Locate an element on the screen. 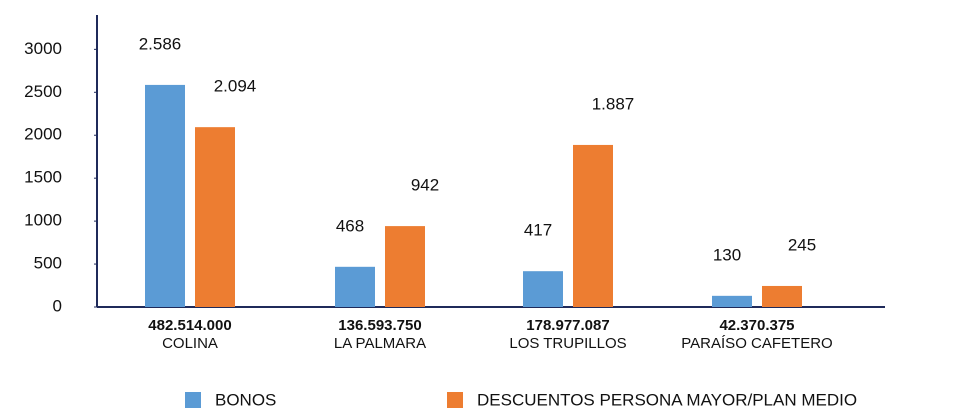 This screenshot has height=410, width=954. data-label: 1.887 is located at coordinates (613, 103).